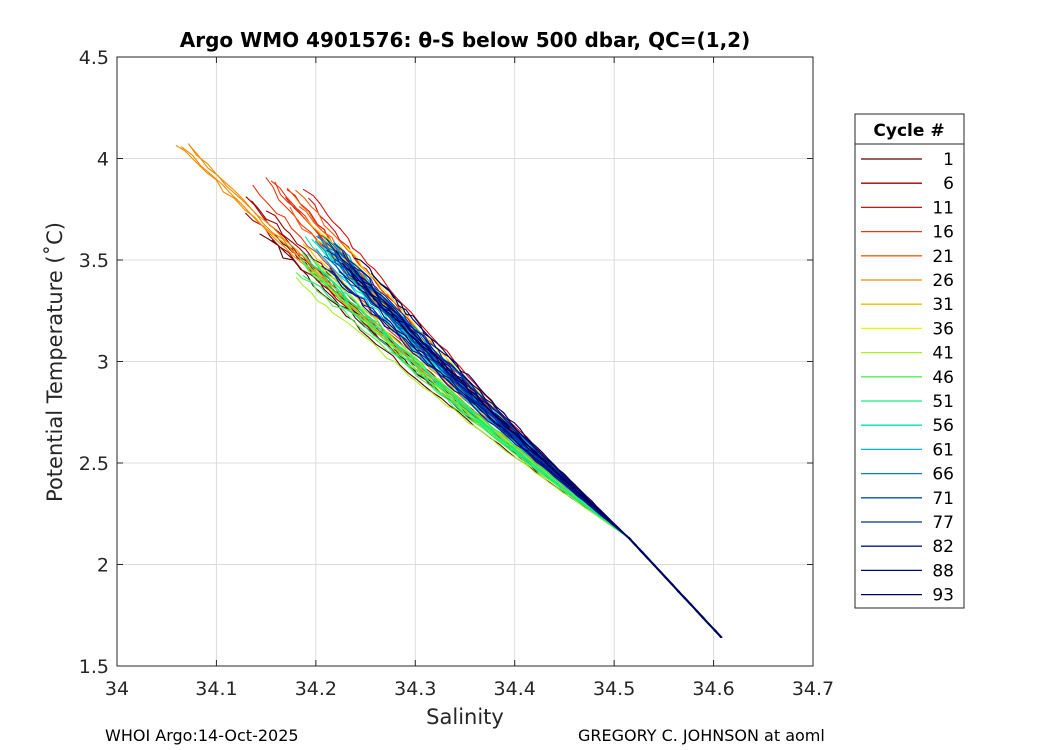  Describe the element at coordinates (943, 257) in the screenshot. I see `legend-label-cycle-21: 21` at that location.